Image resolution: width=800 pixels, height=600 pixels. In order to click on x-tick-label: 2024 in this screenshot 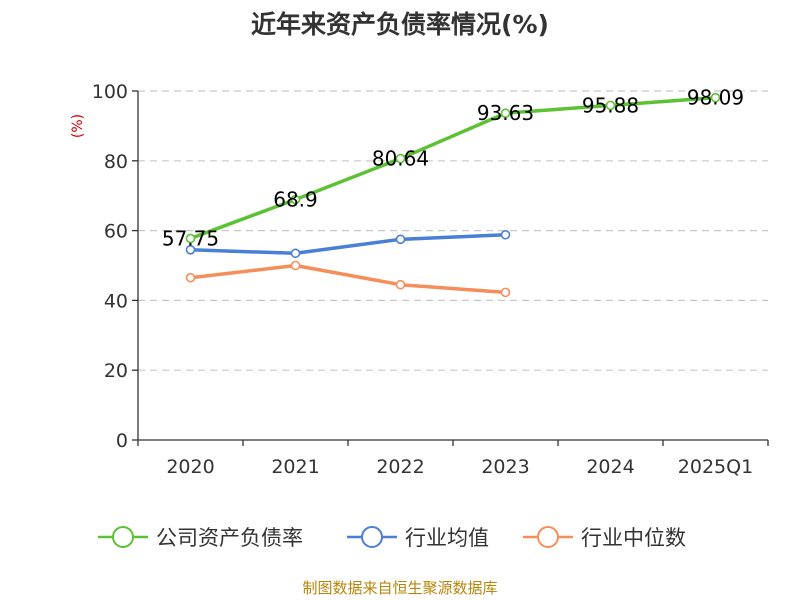, I will do `click(610, 467)`.